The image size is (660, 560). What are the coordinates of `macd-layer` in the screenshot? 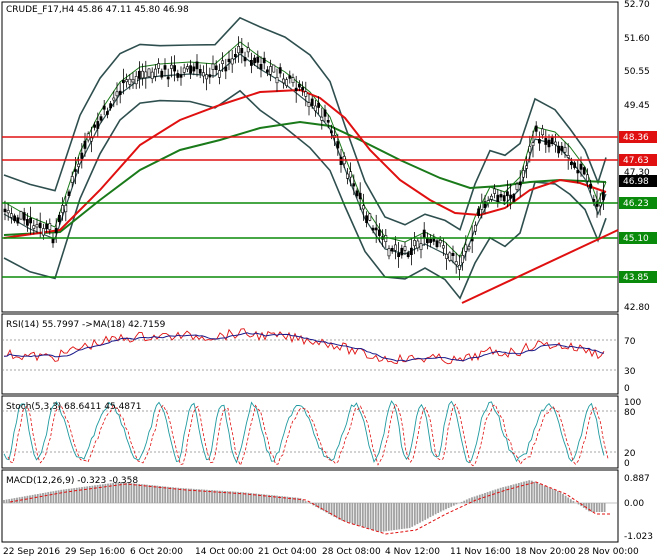 It's located at (310, 507).